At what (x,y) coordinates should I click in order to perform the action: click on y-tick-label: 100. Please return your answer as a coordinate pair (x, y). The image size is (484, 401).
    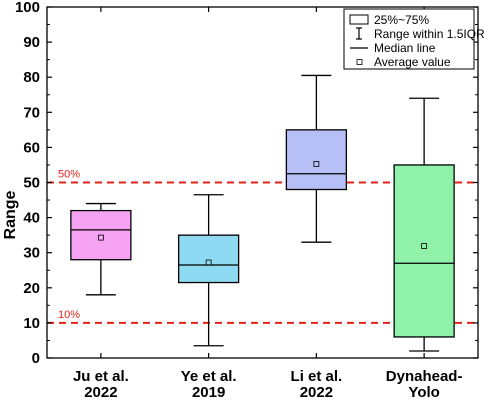
    Looking at the image, I should click on (27, 8).